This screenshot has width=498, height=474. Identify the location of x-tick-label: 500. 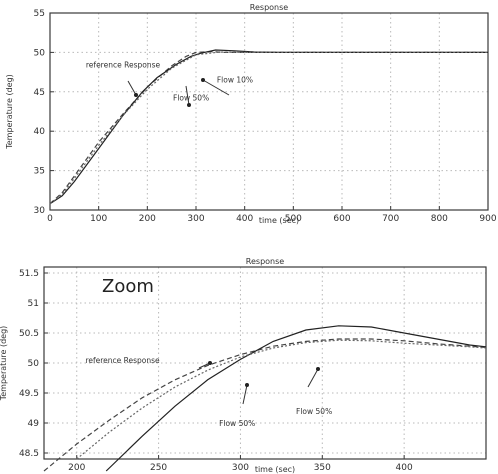
(293, 219).